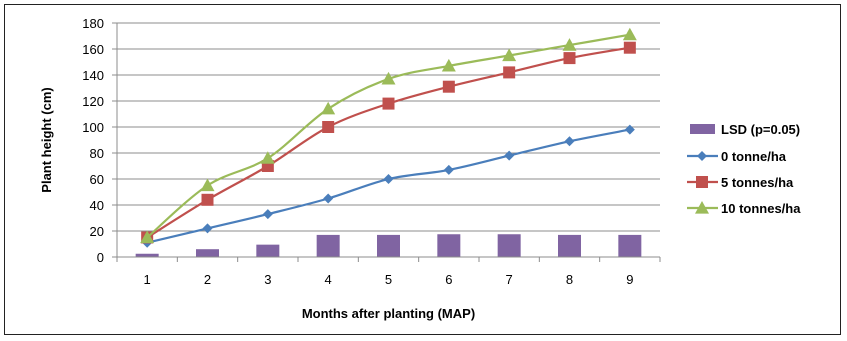  What do you see at coordinates (757, 182) in the screenshot?
I see `legend-label: 5 tonnes/ha` at bounding box center [757, 182].